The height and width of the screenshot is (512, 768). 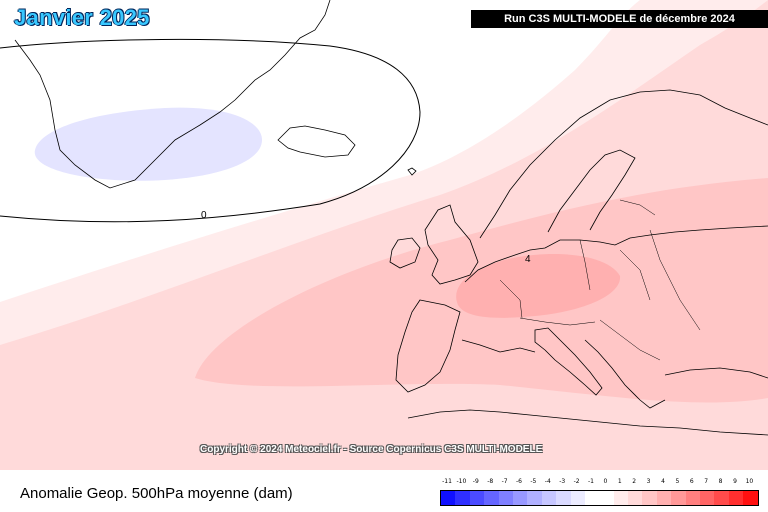 What do you see at coordinates (619, 481) in the screenshot?
I see `legend-tick-label: 1` at bounding box center [619, 481].